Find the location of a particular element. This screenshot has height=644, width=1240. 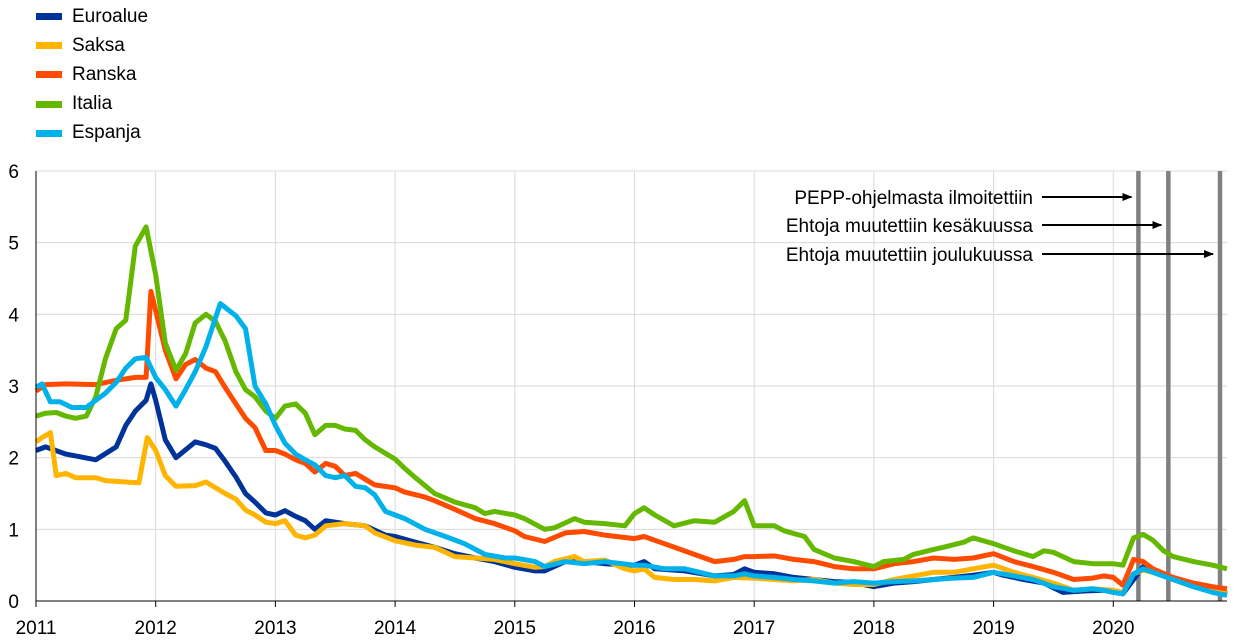

y-tick-label: 4 is located at coordinates (13, 315).